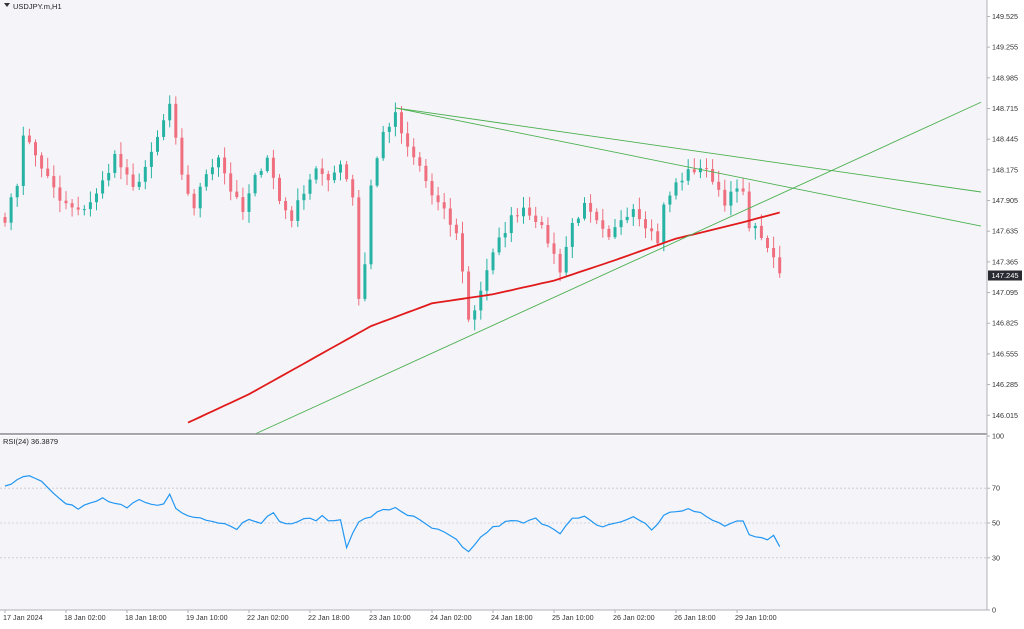 The image size is (1024, 629). I want to click on time-tick-label: 24 Jan 02:00, so click(451, 617).